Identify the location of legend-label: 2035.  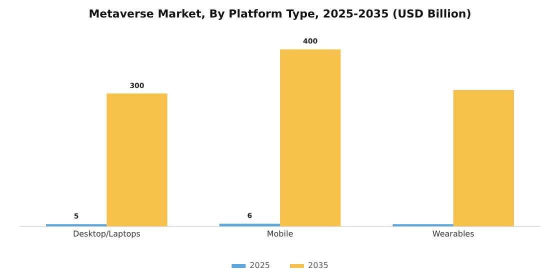
(318, 265).